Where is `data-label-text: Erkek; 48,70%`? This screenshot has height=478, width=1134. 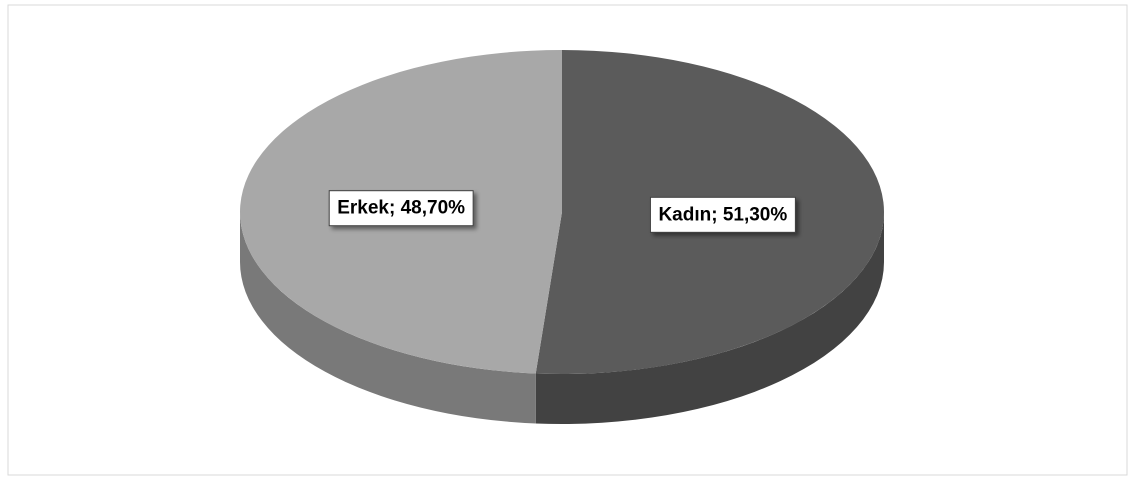
data-label-text: Erkek; 48,70% is located at coordinates (401, 208).